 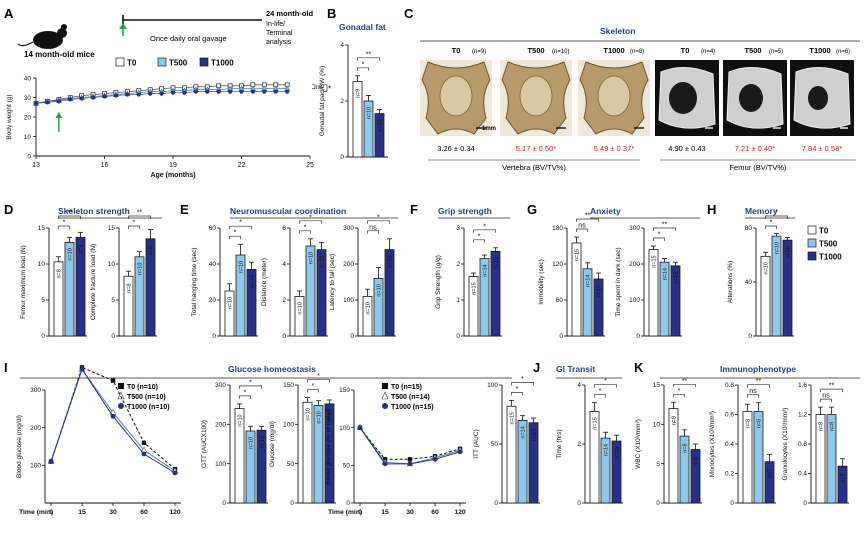 What do you see at coordinates (536, 96) in the screenshot?
I see `vertebra-body-shape` at bounding box center [536, 96].